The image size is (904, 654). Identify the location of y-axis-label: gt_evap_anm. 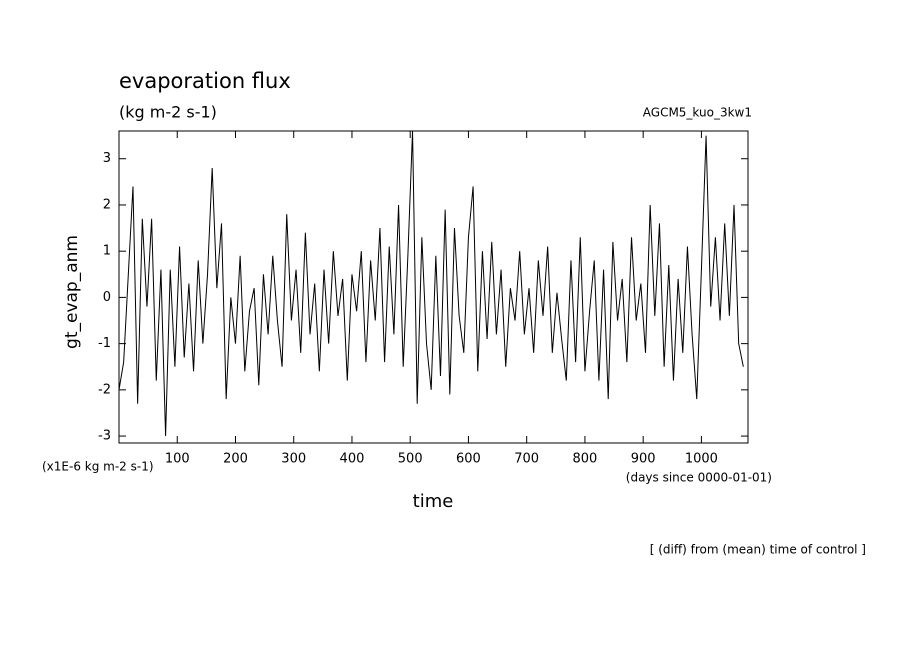
(72, 292).